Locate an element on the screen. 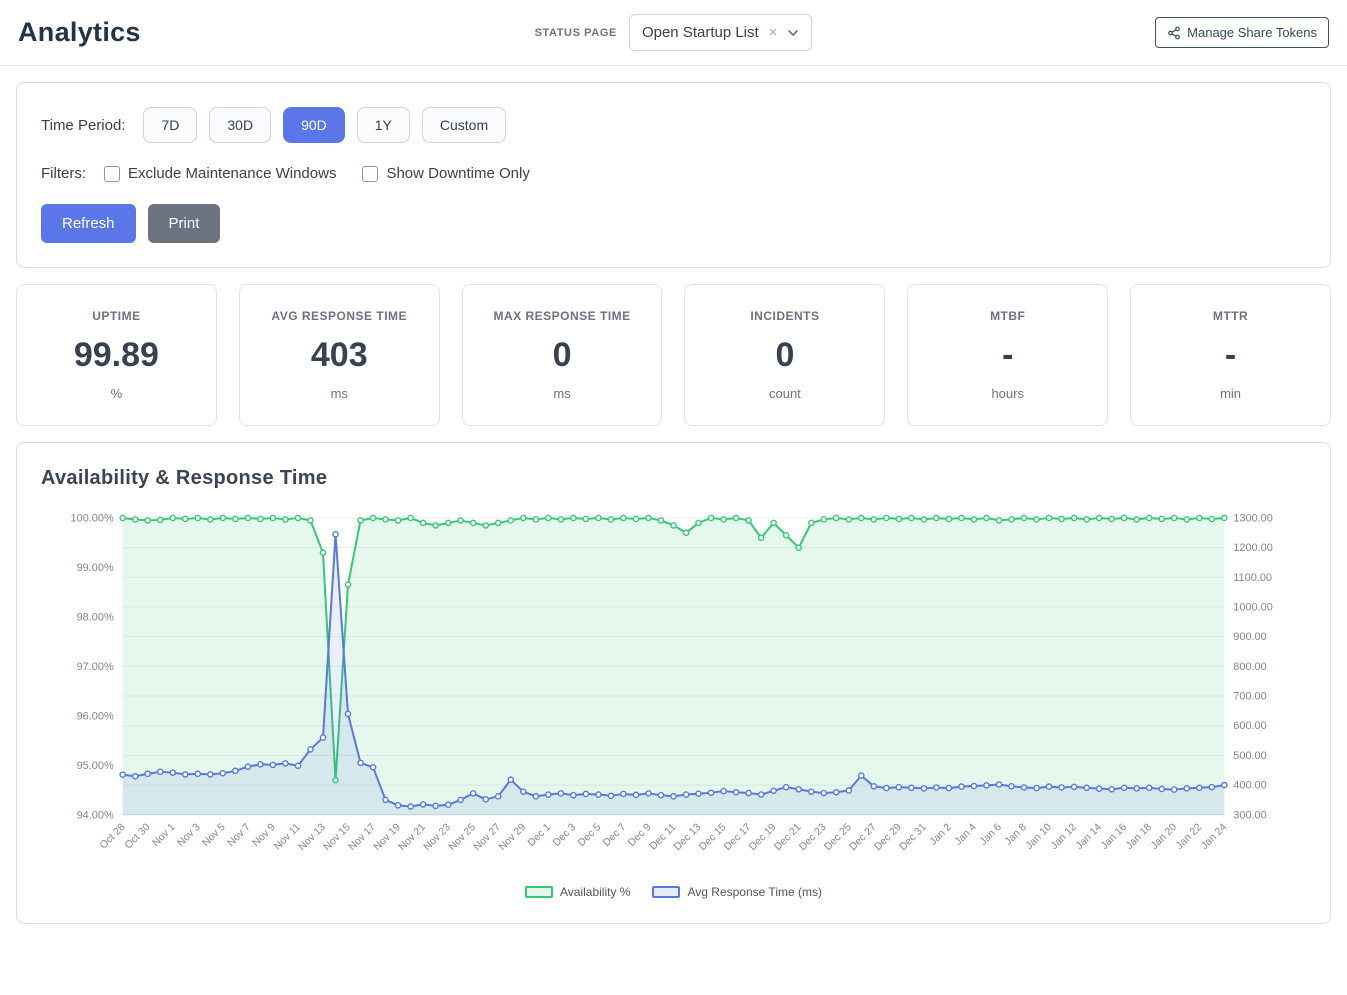 This screenshot has height=995, width=1347. period-custom-button: Custom is located at coordinates (464, 125).